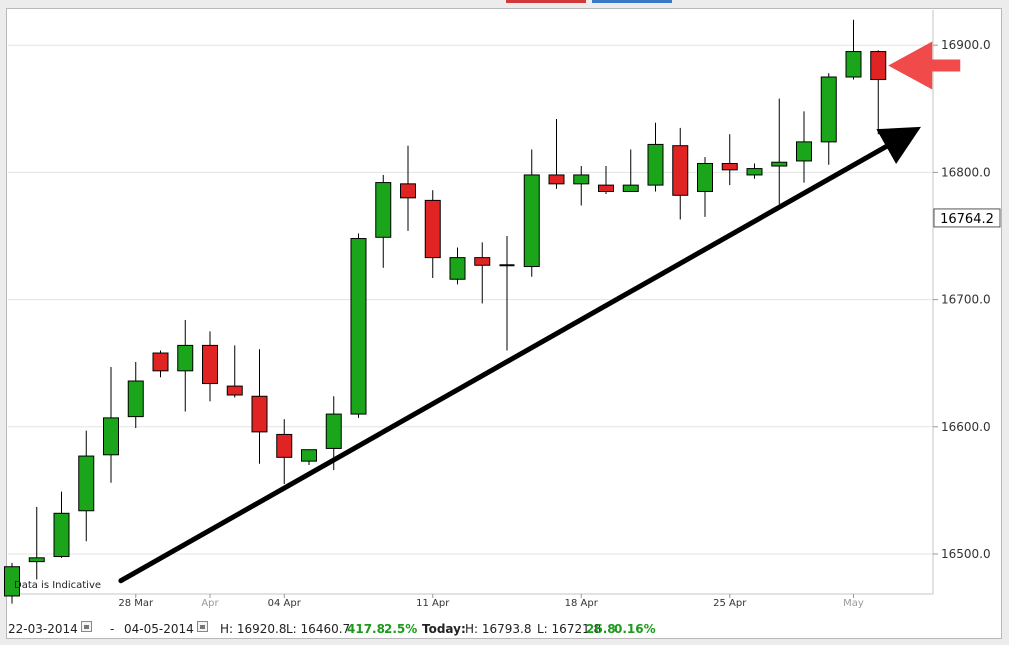  I want to click on today-change-pct: 0.16%, so click(635, 629).